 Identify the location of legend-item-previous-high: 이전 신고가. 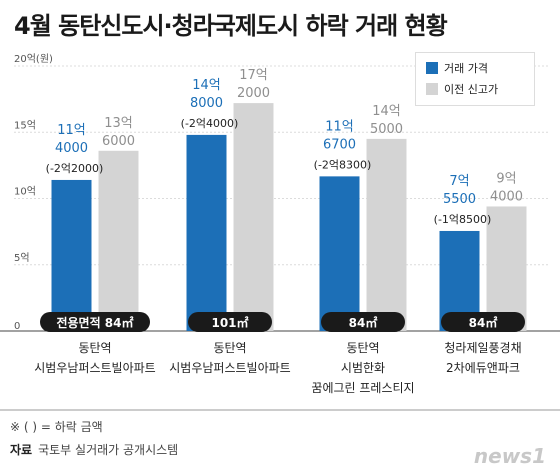
(462, 89).